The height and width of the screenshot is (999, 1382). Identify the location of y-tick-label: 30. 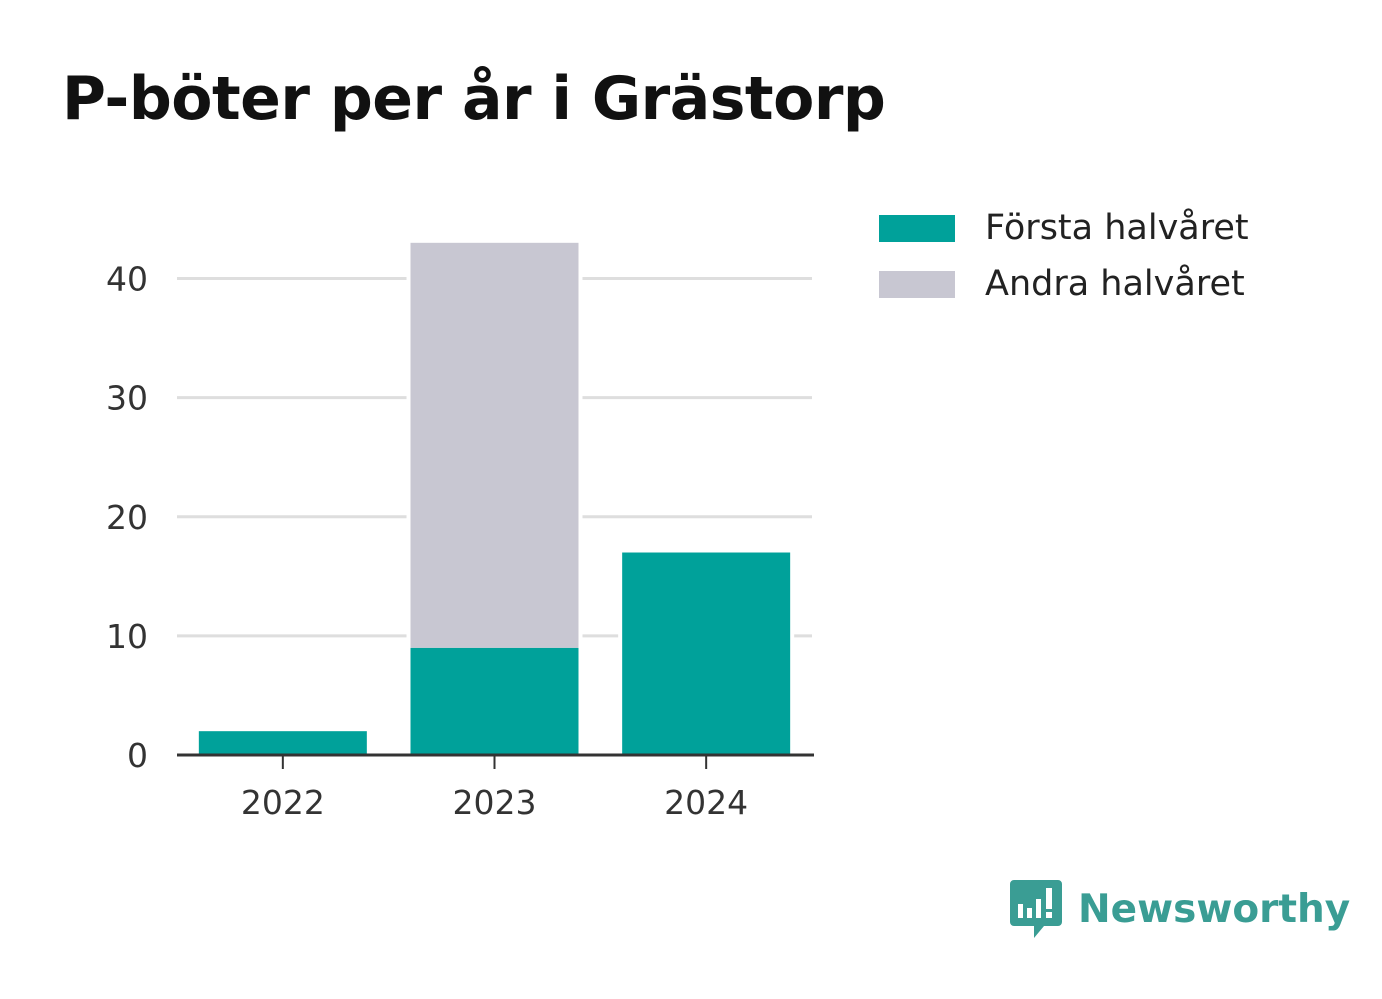
(127, 398).